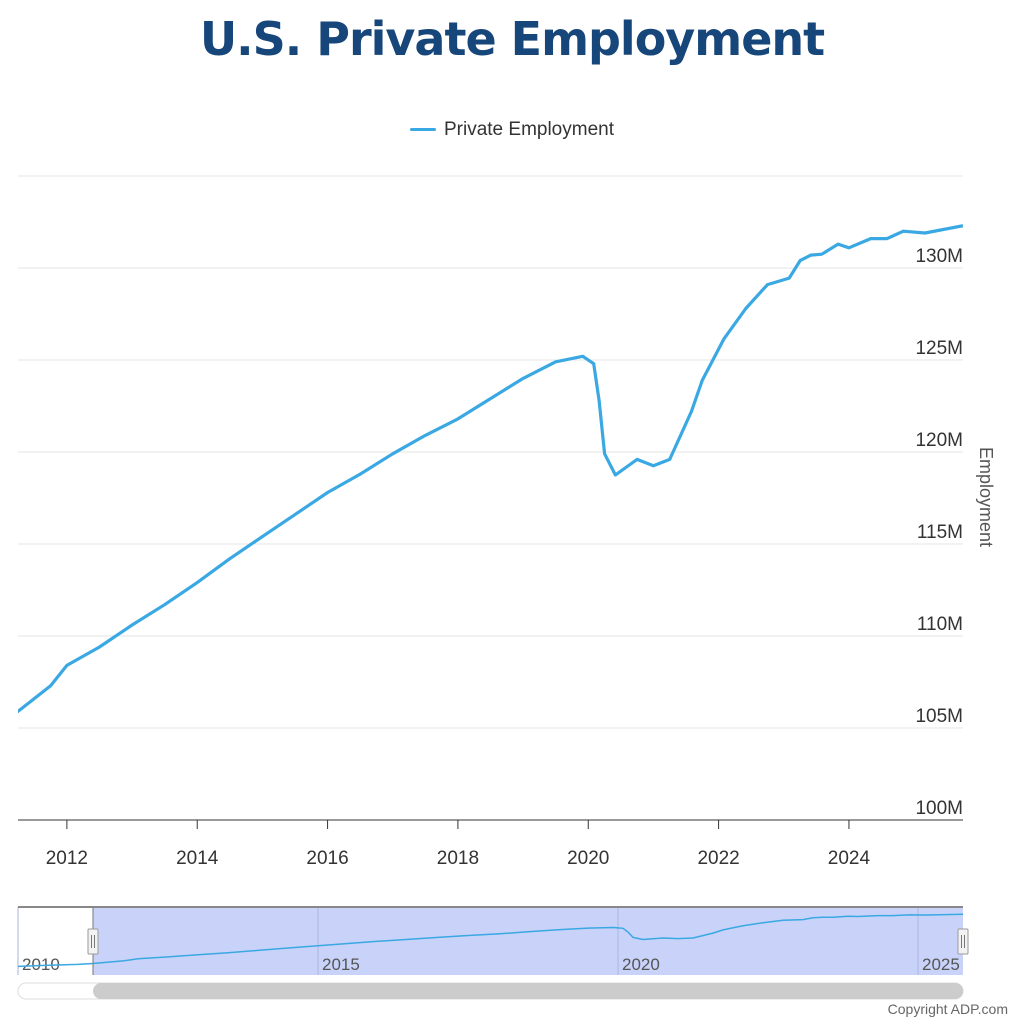  What do you see at coordinates (940, 532) in the screenshot?
I see `y-tick-label: 115M` at bounding box center [940, 532].